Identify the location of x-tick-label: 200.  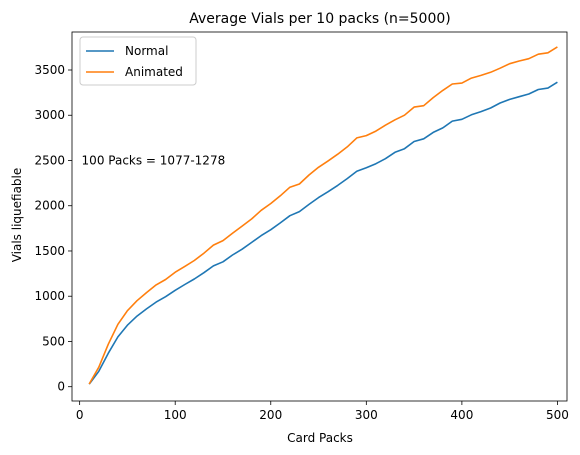
(270, 415).